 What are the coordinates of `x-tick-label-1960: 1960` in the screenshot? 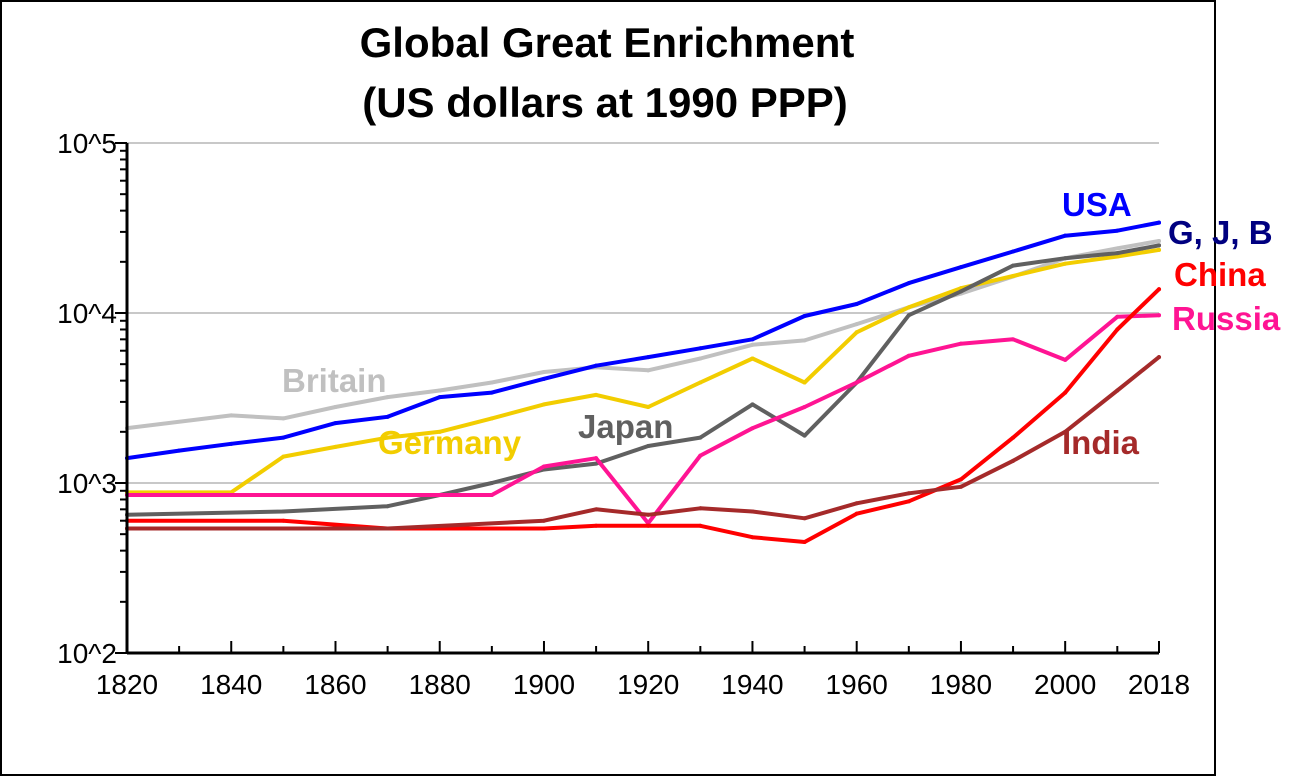 It's located at (857, 684).